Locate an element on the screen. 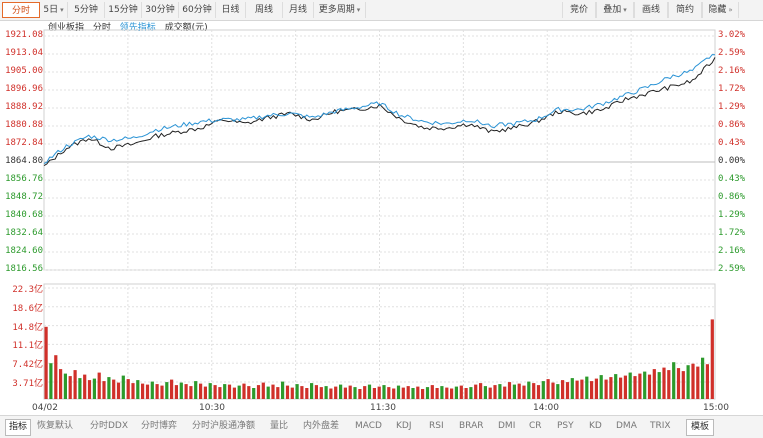 This screenshot has height=438, width=763. toolbar-right-label: 叠加 is located at coordinates (612, 10).